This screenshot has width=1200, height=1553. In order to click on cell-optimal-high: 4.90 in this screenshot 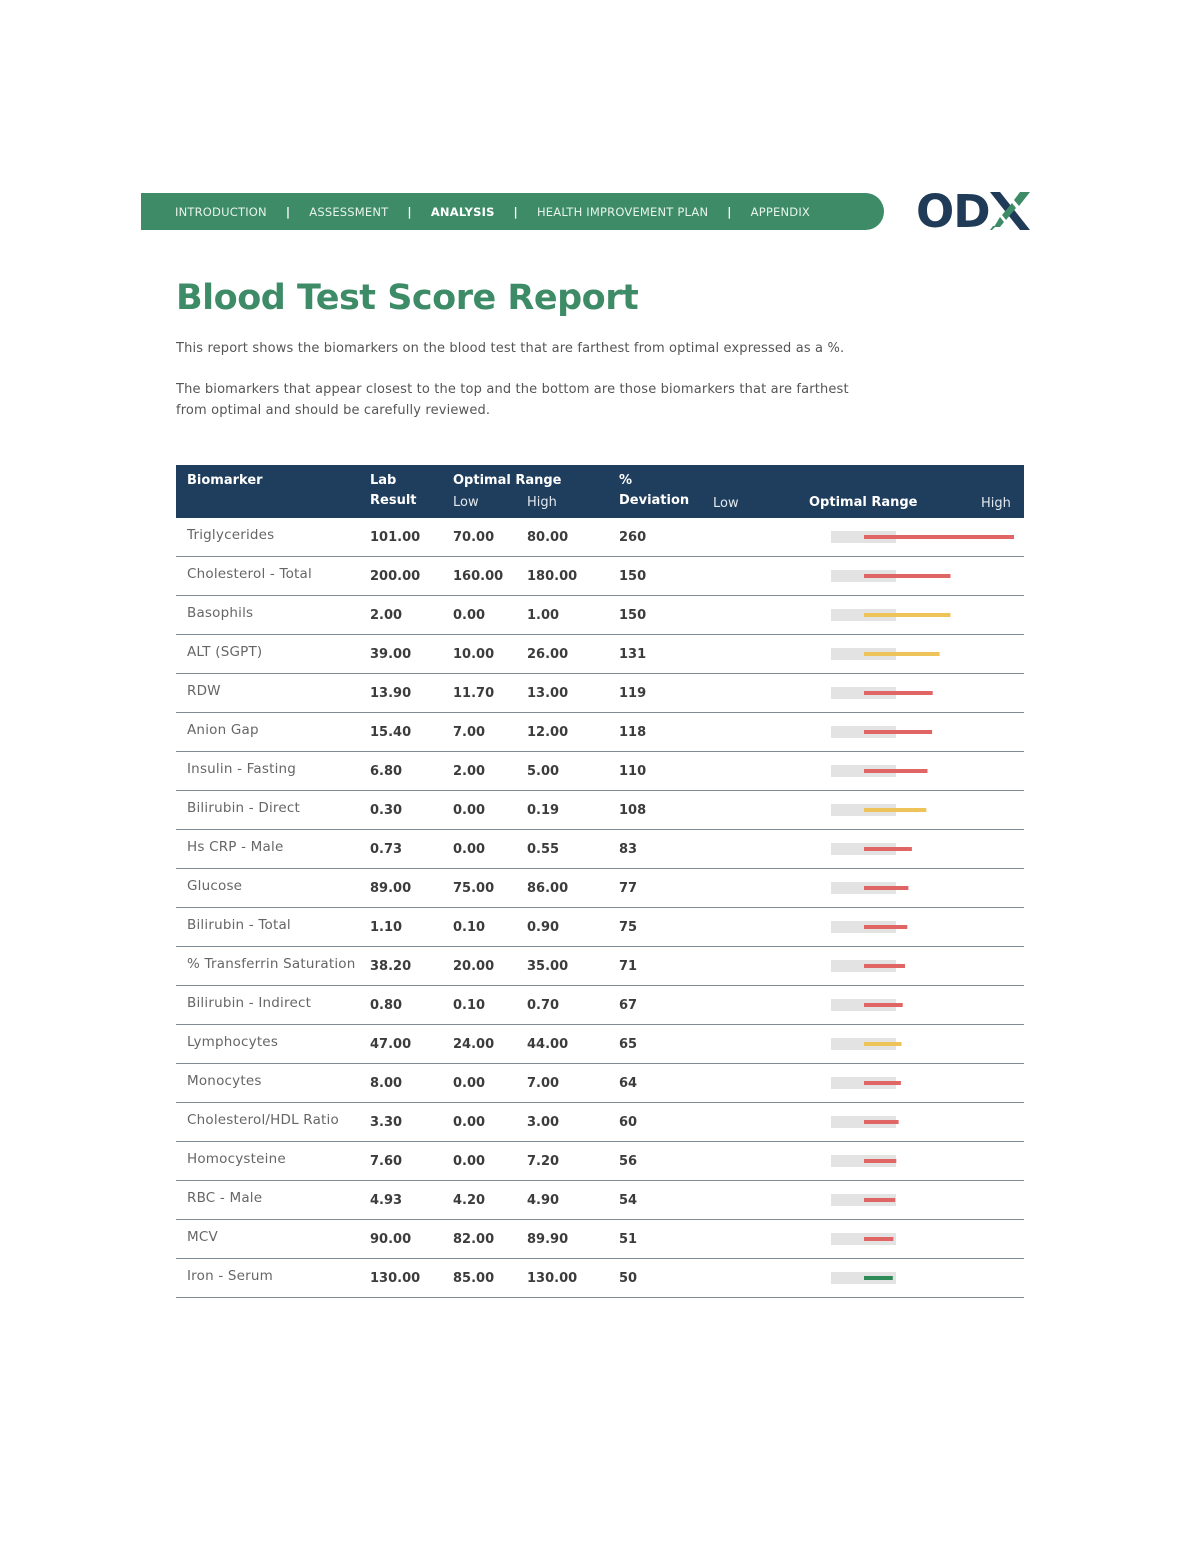, I will do `click(543, 1200)`.